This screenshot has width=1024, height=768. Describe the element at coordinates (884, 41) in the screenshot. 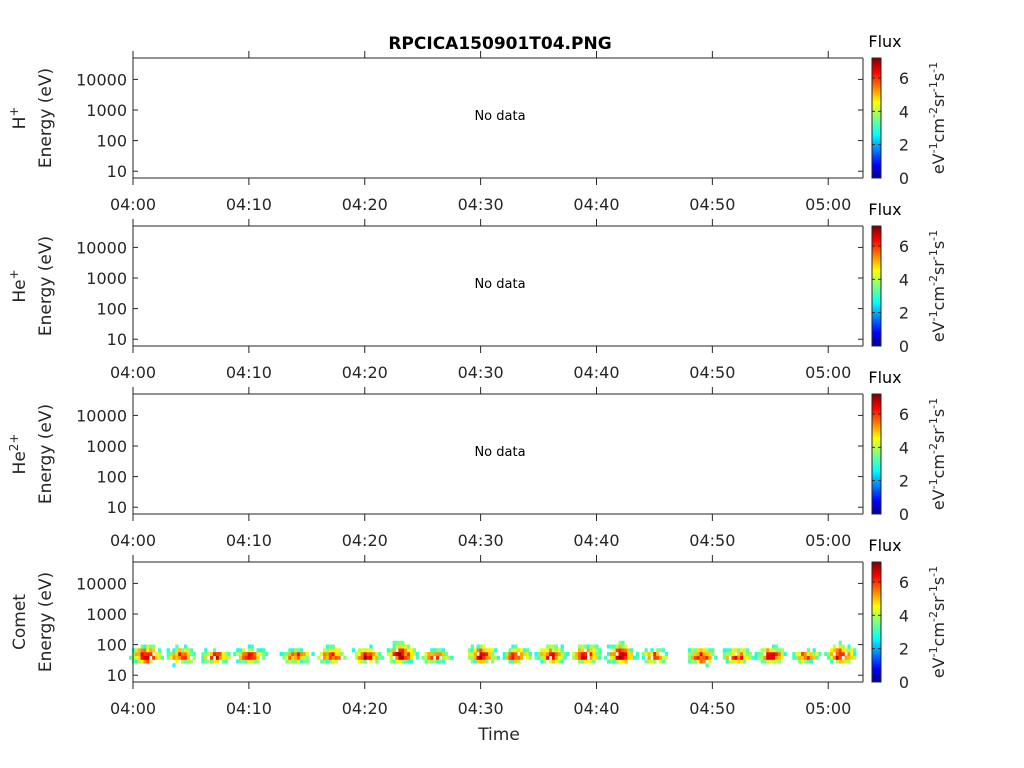

I see `colorbar-title: Flux` at that location.